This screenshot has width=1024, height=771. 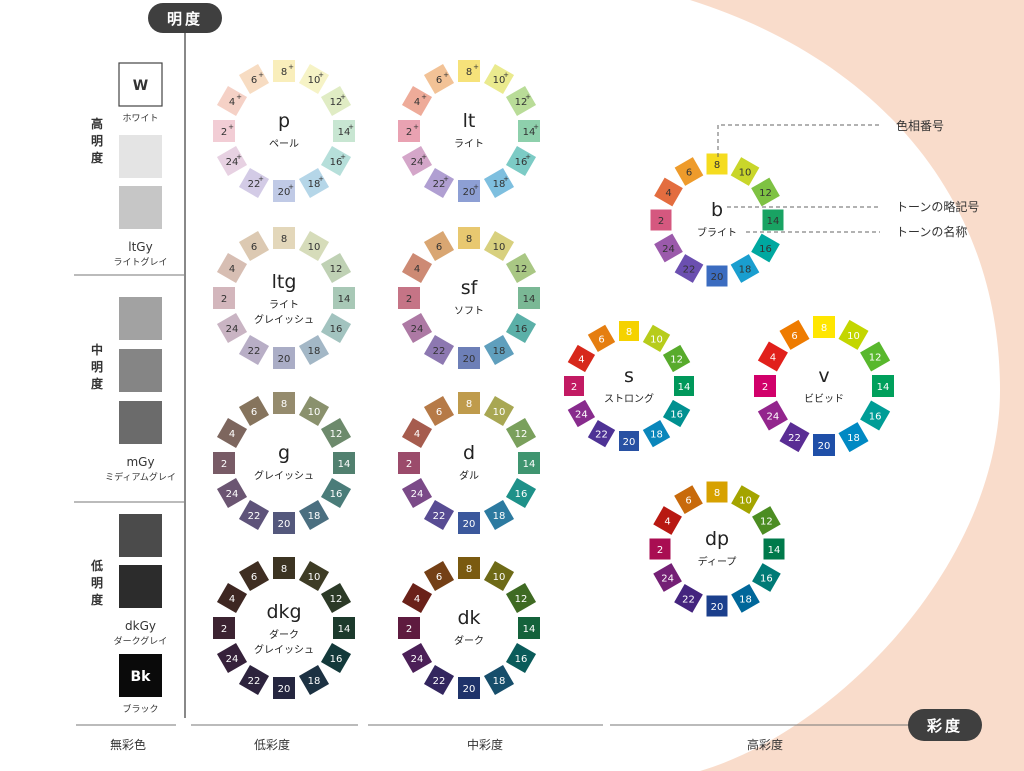 I want to click on saturation-axis-label: 彩度, so click(x=944, y=726).